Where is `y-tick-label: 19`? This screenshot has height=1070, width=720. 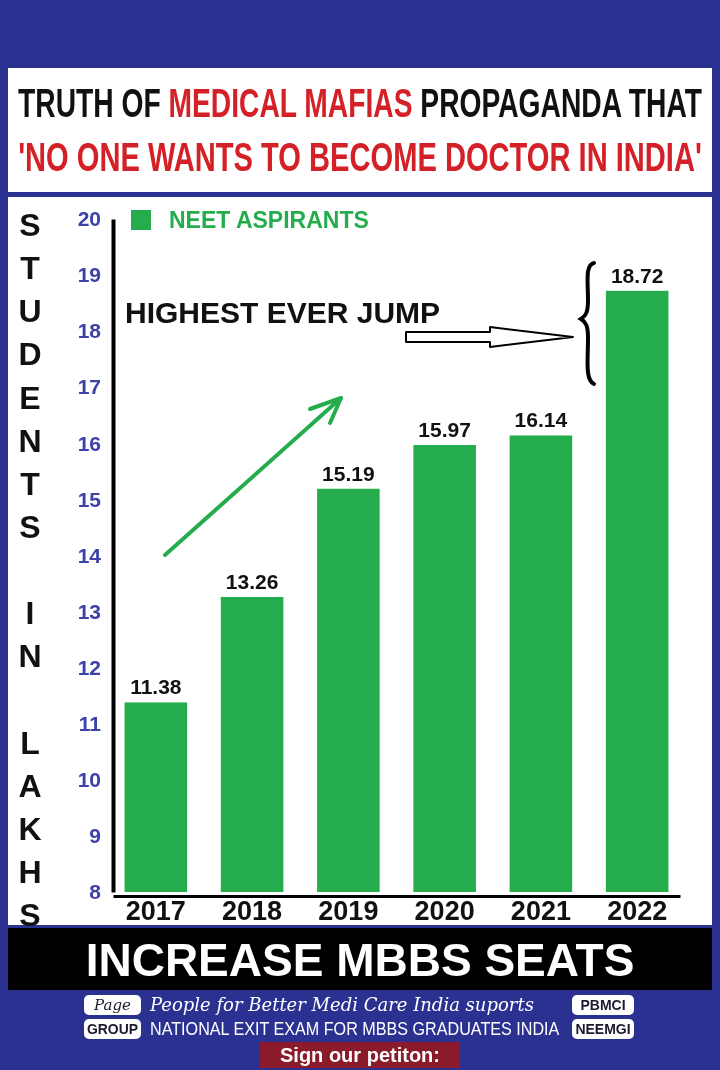 y-tick-label: 19 is located at coordinates (89, 275).